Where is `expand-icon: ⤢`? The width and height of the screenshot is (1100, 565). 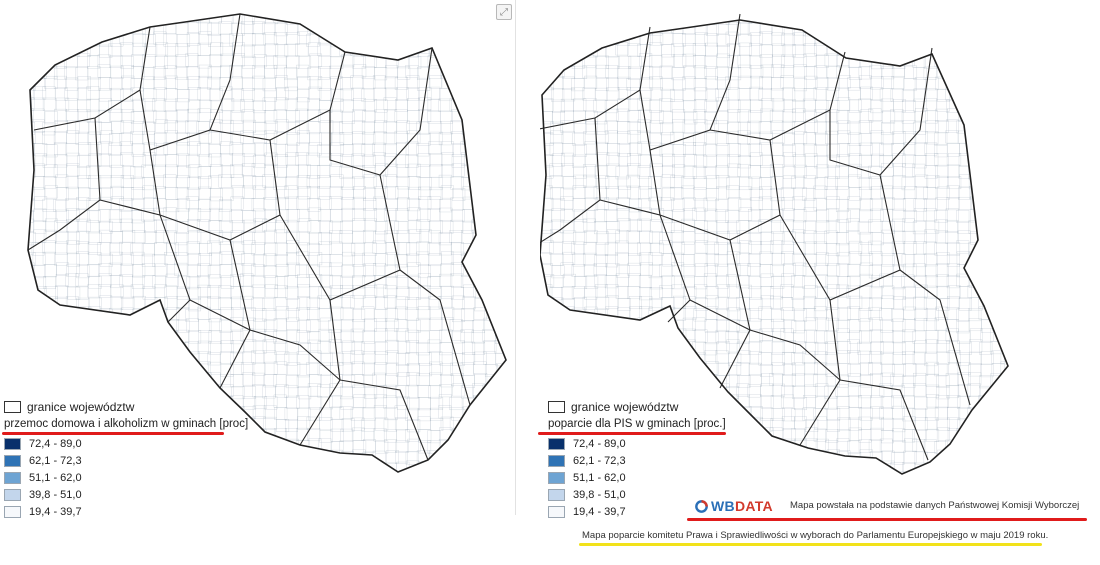 expand-icon: ⤢ is located at coordinates (504, 12).